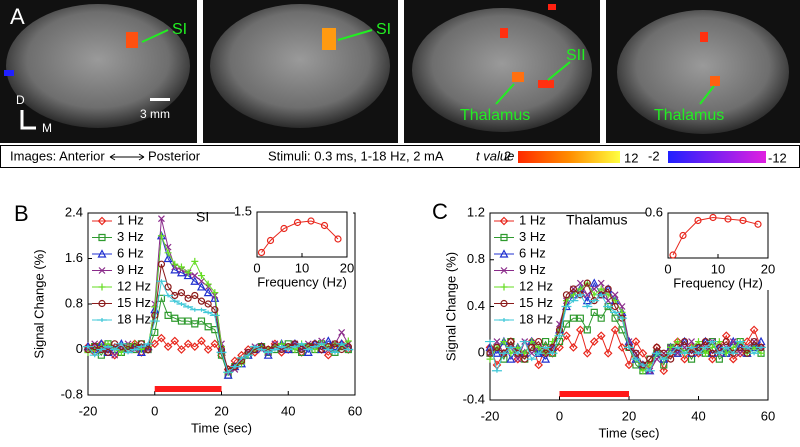  I want to click on direction-arrow, so click(127, 157).